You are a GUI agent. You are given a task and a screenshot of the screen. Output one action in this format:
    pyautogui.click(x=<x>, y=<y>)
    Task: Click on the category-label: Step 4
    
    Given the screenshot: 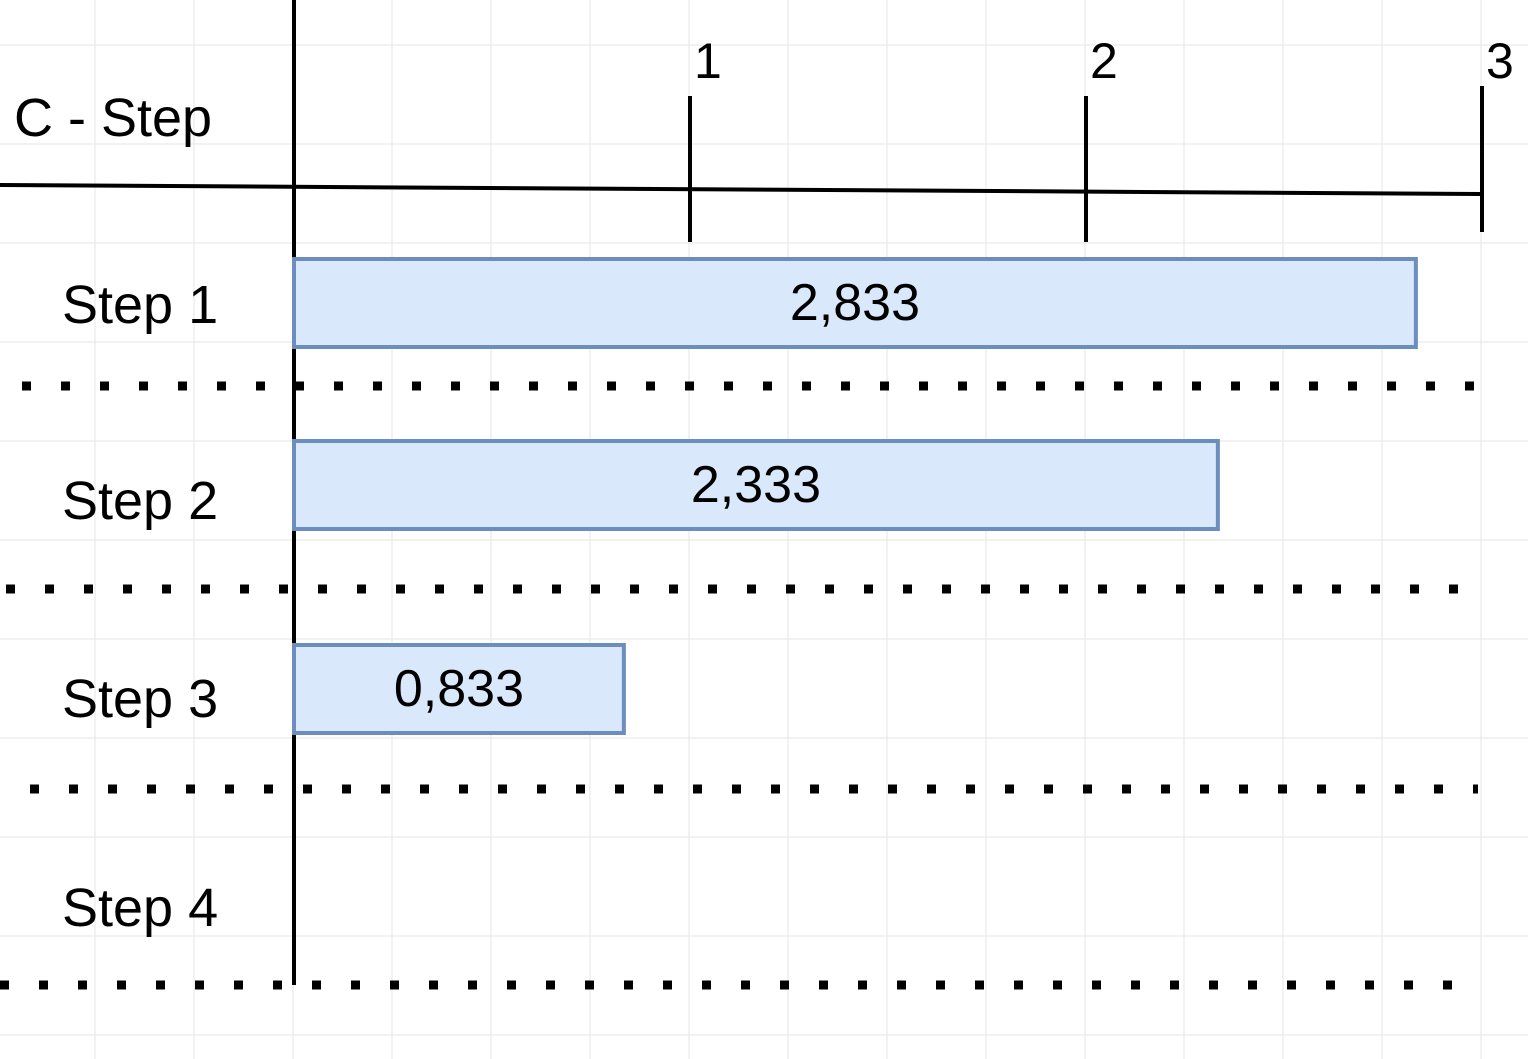 What is the action you would take?
    pyautogui.click(x=140, y=908)
    